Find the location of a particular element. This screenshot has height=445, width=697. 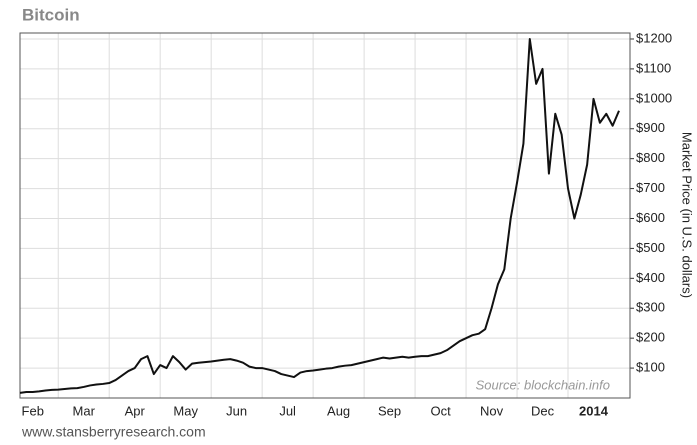

x-tick-label: Jul is located at coordinates (287, 410).